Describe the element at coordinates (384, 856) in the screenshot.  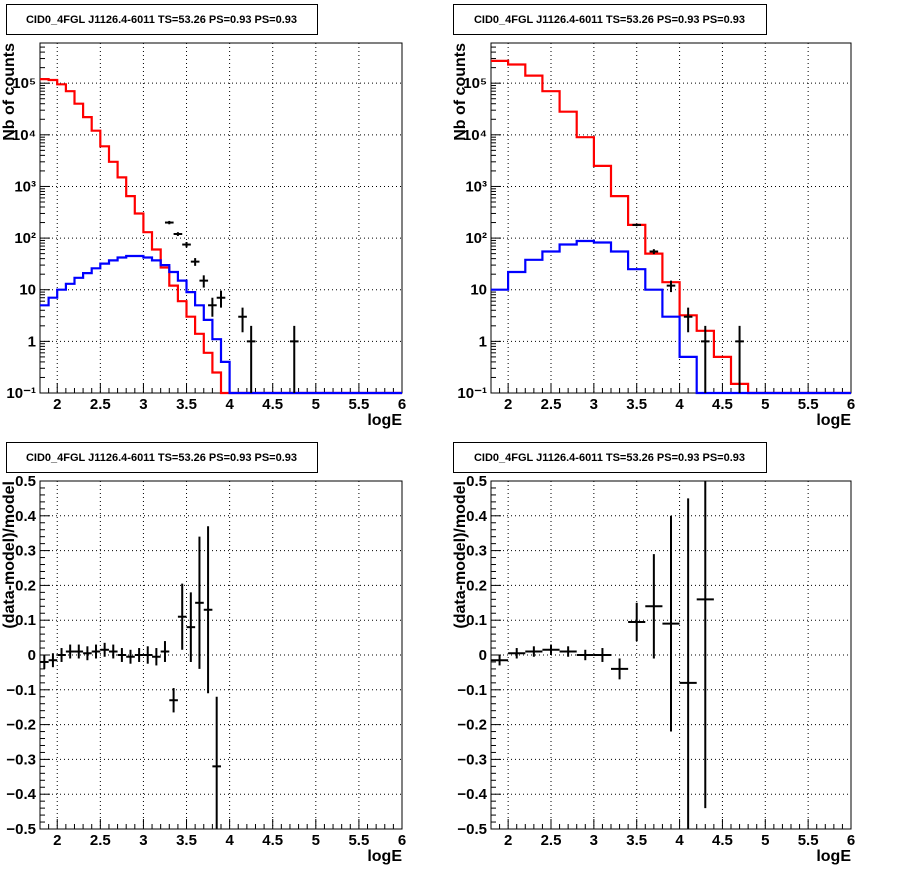
I see `x-axis-label: logE` at that location.